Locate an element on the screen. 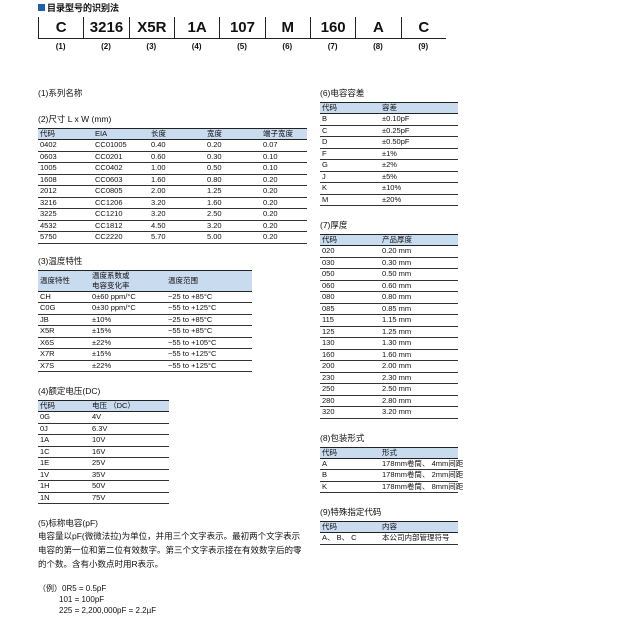  table-cell: X5R is located at coordinates (64, 331).